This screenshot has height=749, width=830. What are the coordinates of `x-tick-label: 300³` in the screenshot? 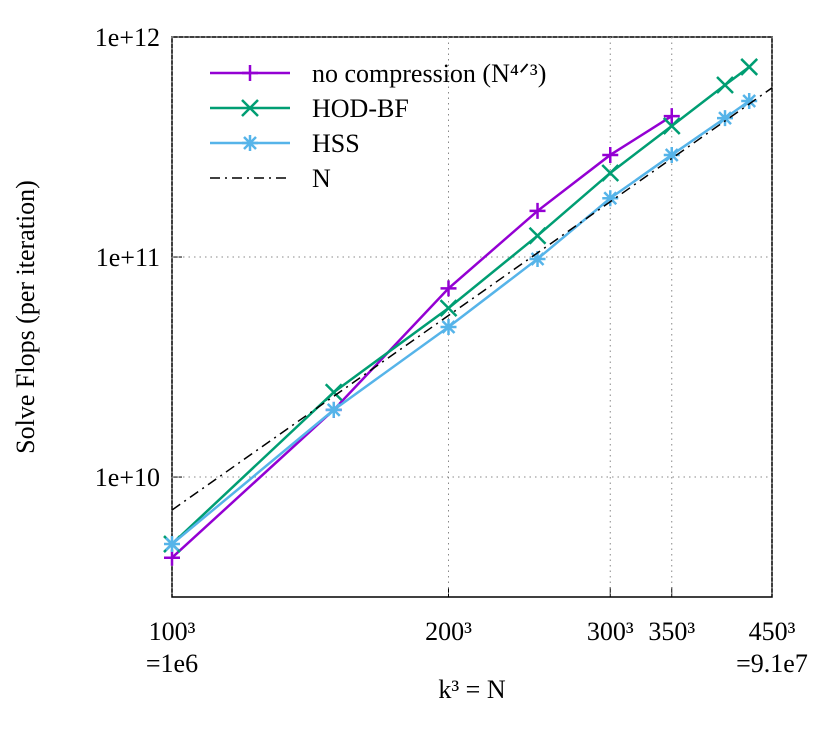 It's located at (610, 631).